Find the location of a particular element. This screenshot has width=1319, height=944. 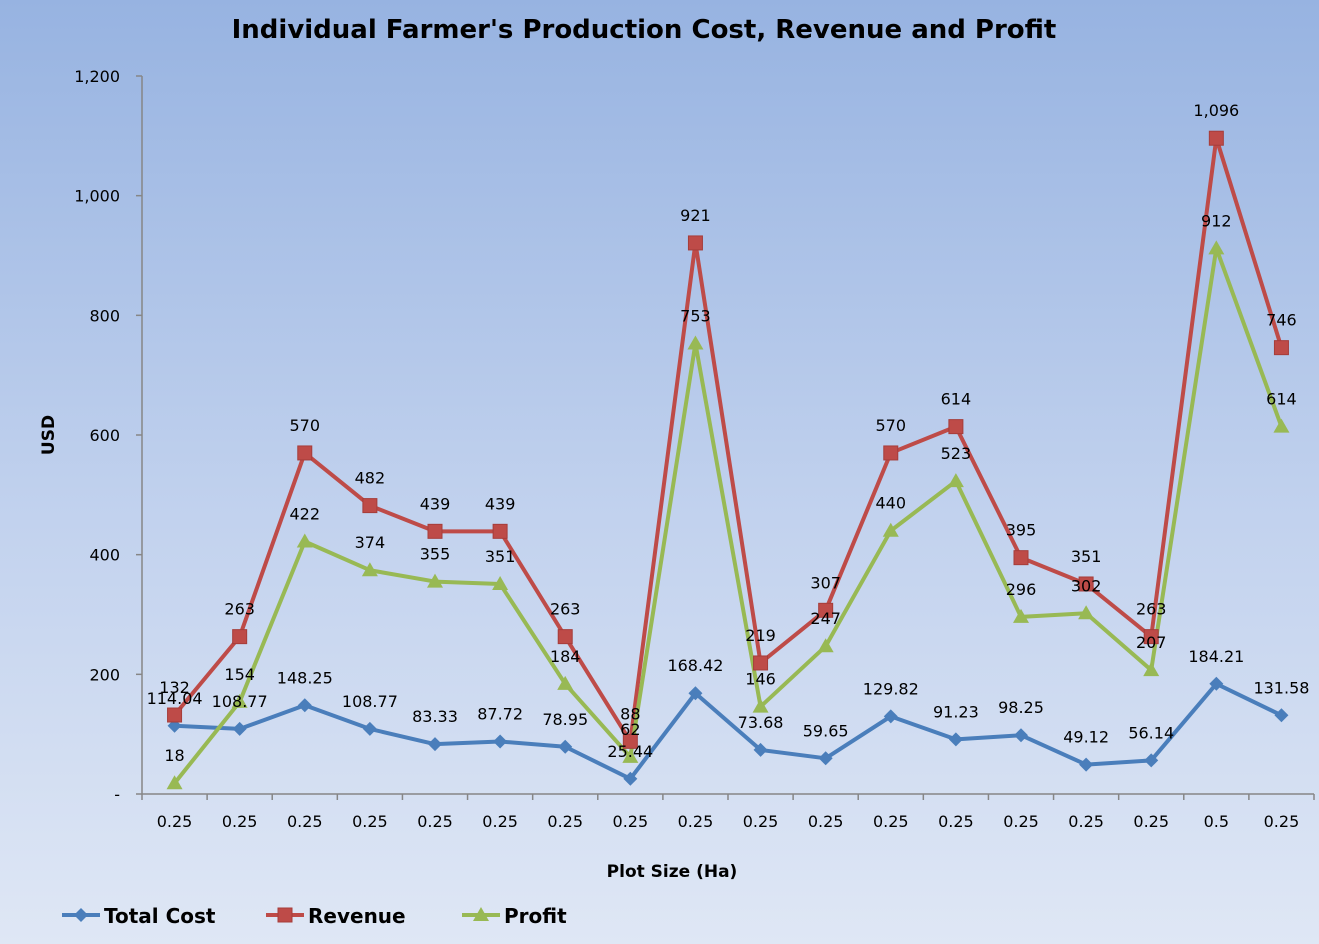

total-cost-data-label: 148.25 is located at coordinates (305, 677).